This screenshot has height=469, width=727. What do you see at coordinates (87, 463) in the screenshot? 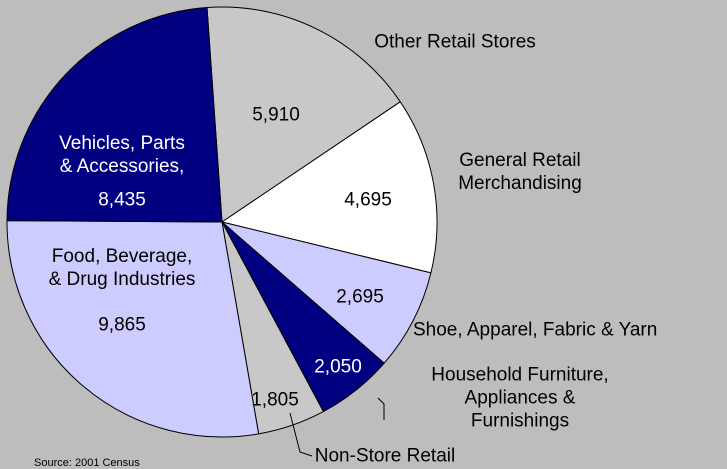
I see `source-note: Source: 2001 Census` at bounding box center [87, 463].